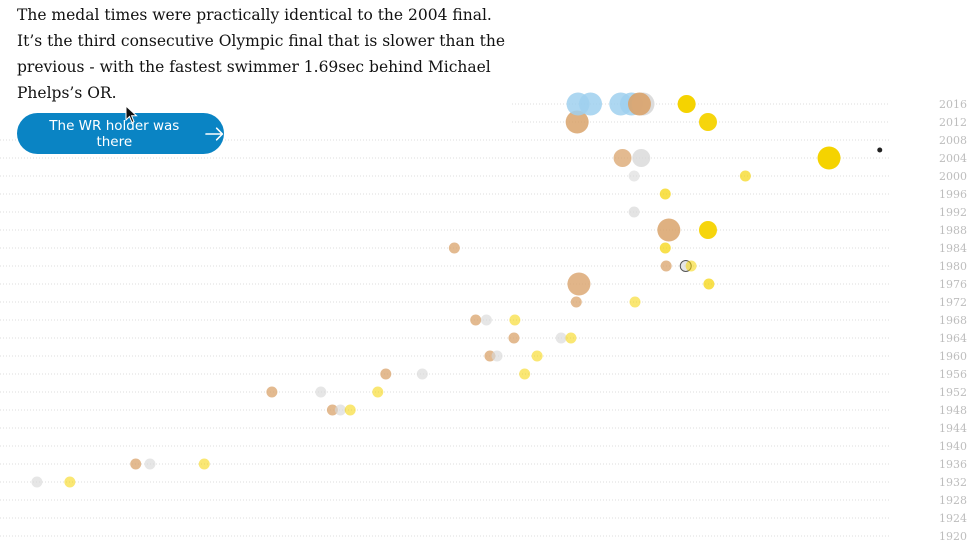  Describe the element at coordinates (114, 133) in the screenshot. I see `next-button-label: The WR holder was there` at that location.